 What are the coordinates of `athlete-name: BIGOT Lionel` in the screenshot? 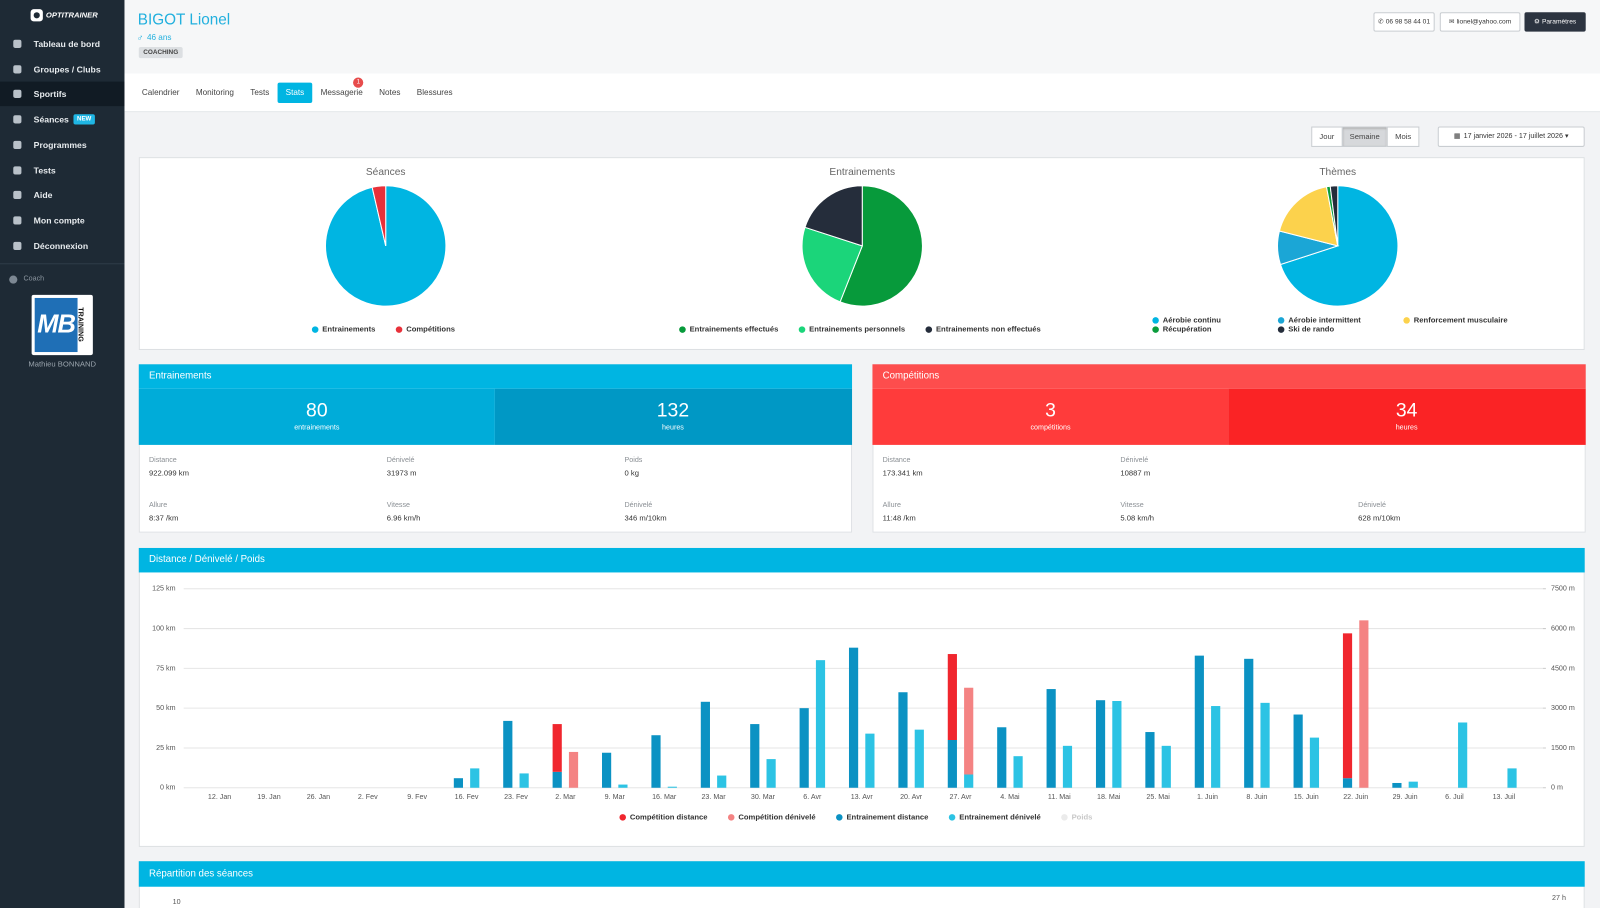 It's located at (184, 20).